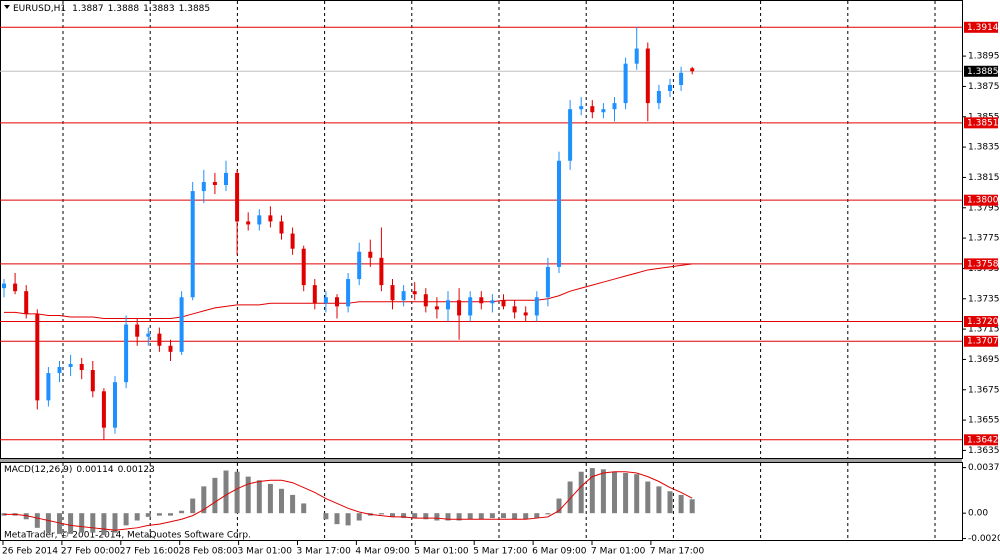 Image resolution: width=1000 pixels, height=560 pixels. Describe the element at coordinates (983, 440) in the screenshot. I see `level-label: 1.3642` at that location.